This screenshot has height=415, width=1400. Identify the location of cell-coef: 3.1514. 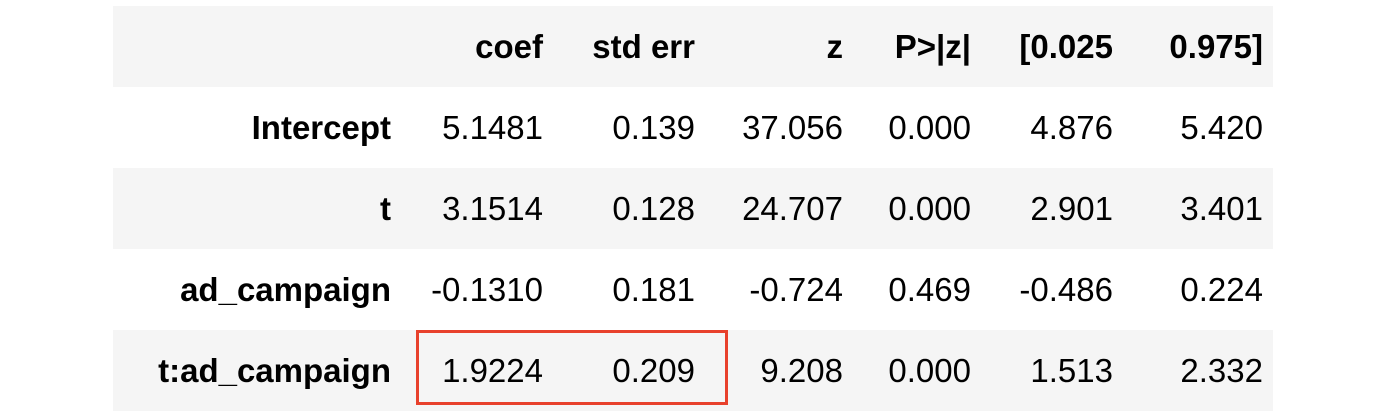
(492, 208).